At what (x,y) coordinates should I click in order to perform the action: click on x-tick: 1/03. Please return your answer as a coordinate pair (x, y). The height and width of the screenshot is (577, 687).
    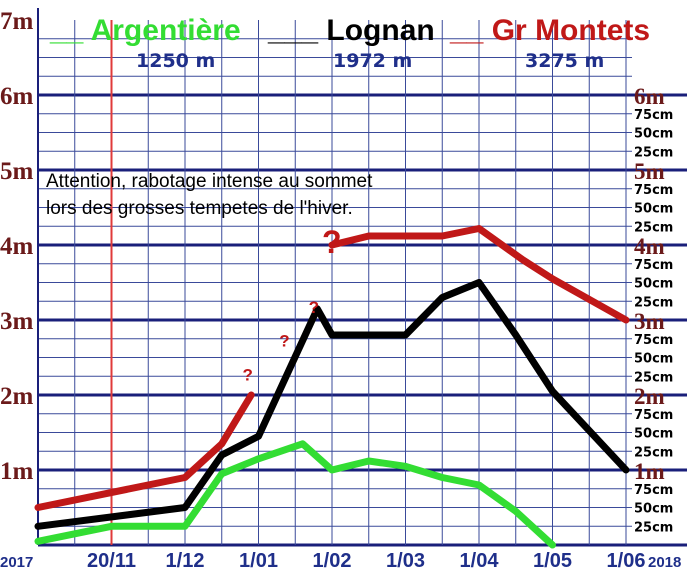
    Looking at the image, I should click on (405, 561).